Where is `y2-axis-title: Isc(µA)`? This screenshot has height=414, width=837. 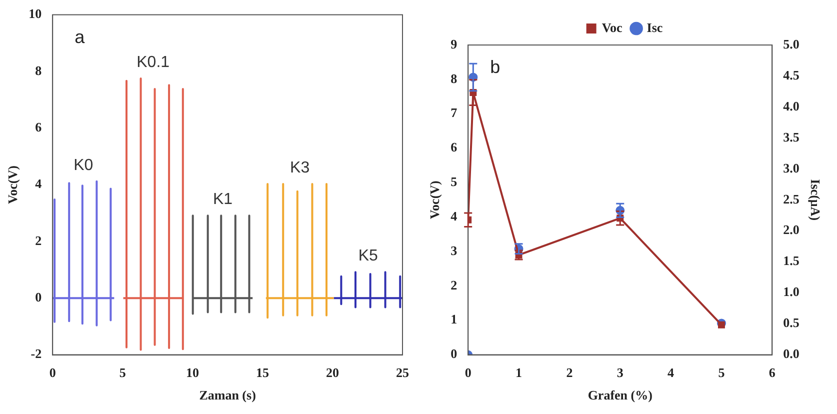
y2-axis-title: Isc(µA) is located at coordinates (815, 200).